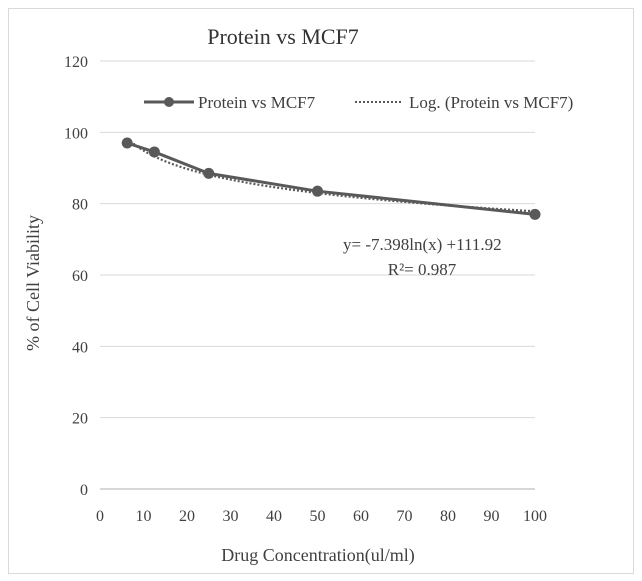  Describe the element at coordinates (422, 269) in the screenshot. I see `r-squared-label: R²= 0.987` at that location.